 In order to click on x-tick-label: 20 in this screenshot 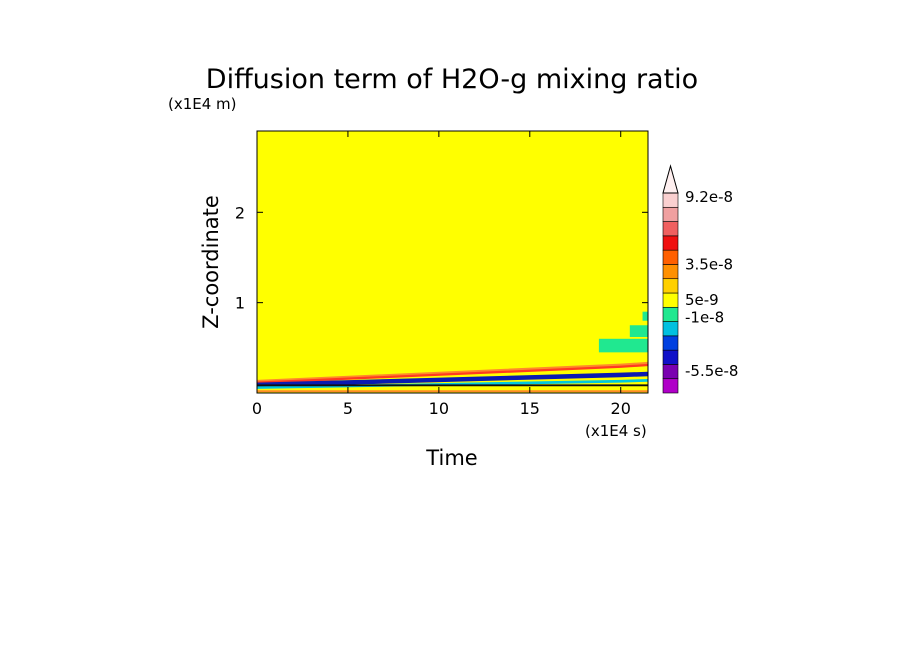, I will do `click(621, 408)`.